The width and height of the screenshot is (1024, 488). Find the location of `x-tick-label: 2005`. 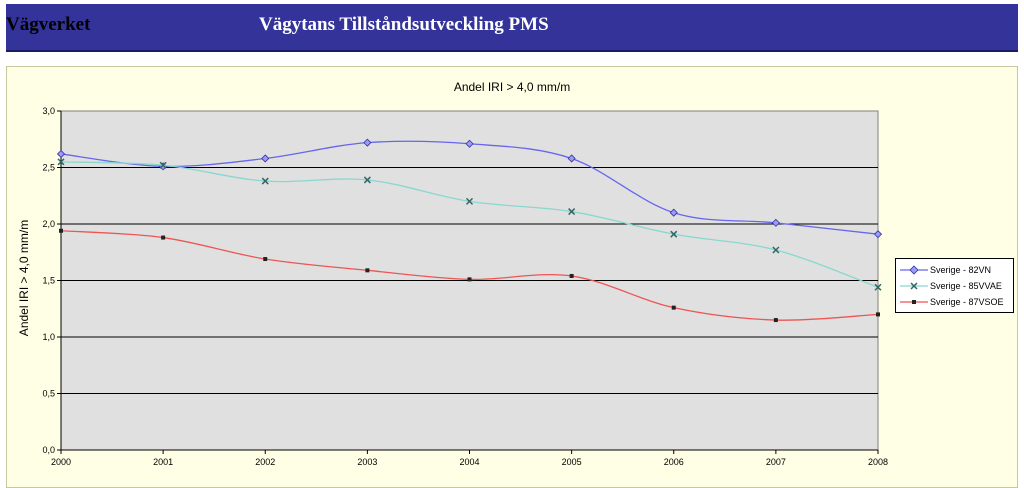

x-tick-label: 2005 is located at coordinates (572, 462).